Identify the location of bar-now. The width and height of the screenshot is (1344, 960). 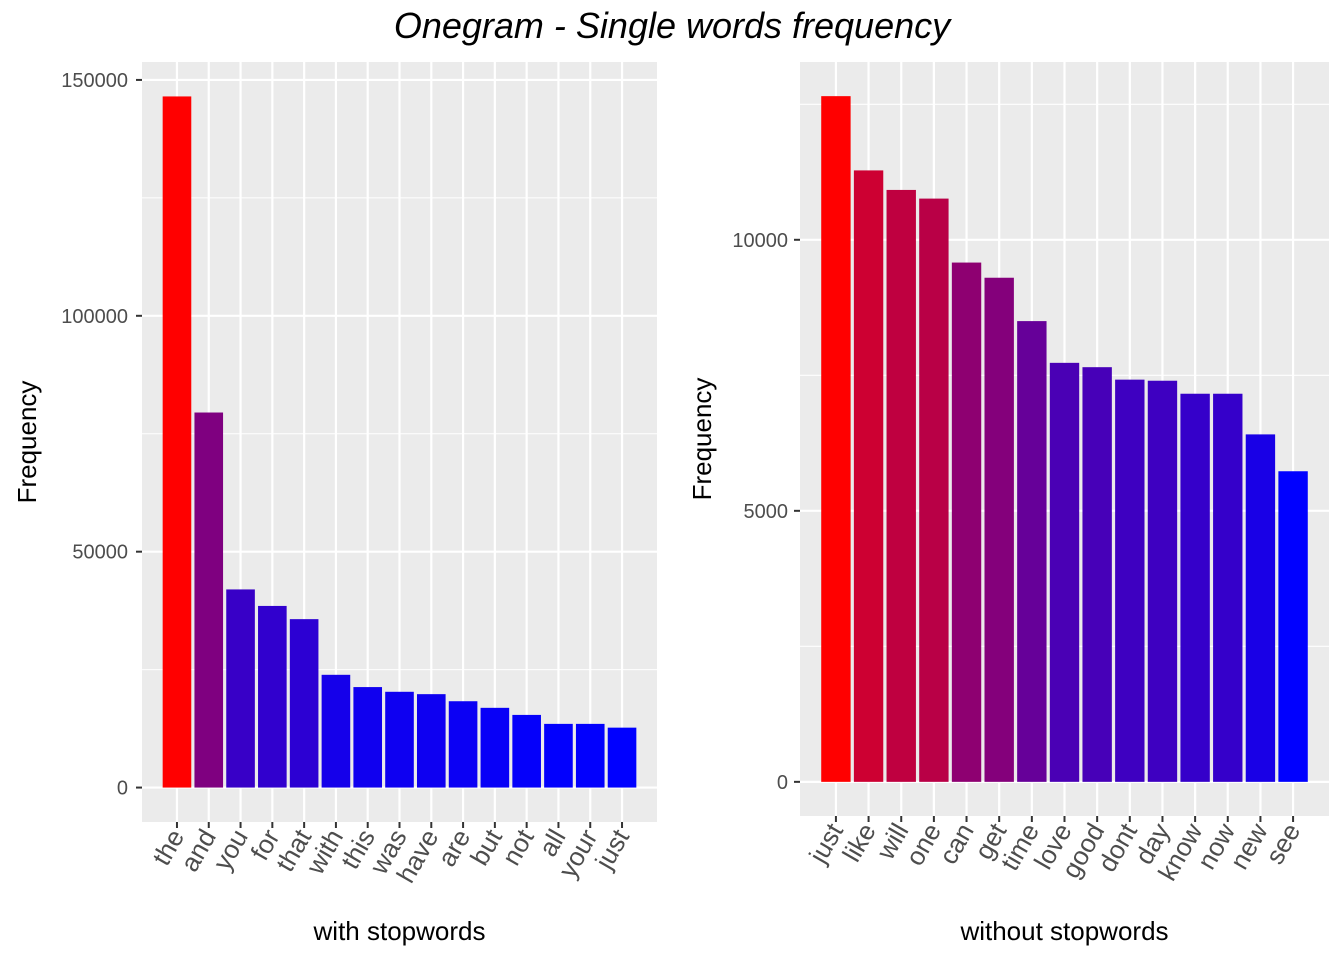
(1228, 587).